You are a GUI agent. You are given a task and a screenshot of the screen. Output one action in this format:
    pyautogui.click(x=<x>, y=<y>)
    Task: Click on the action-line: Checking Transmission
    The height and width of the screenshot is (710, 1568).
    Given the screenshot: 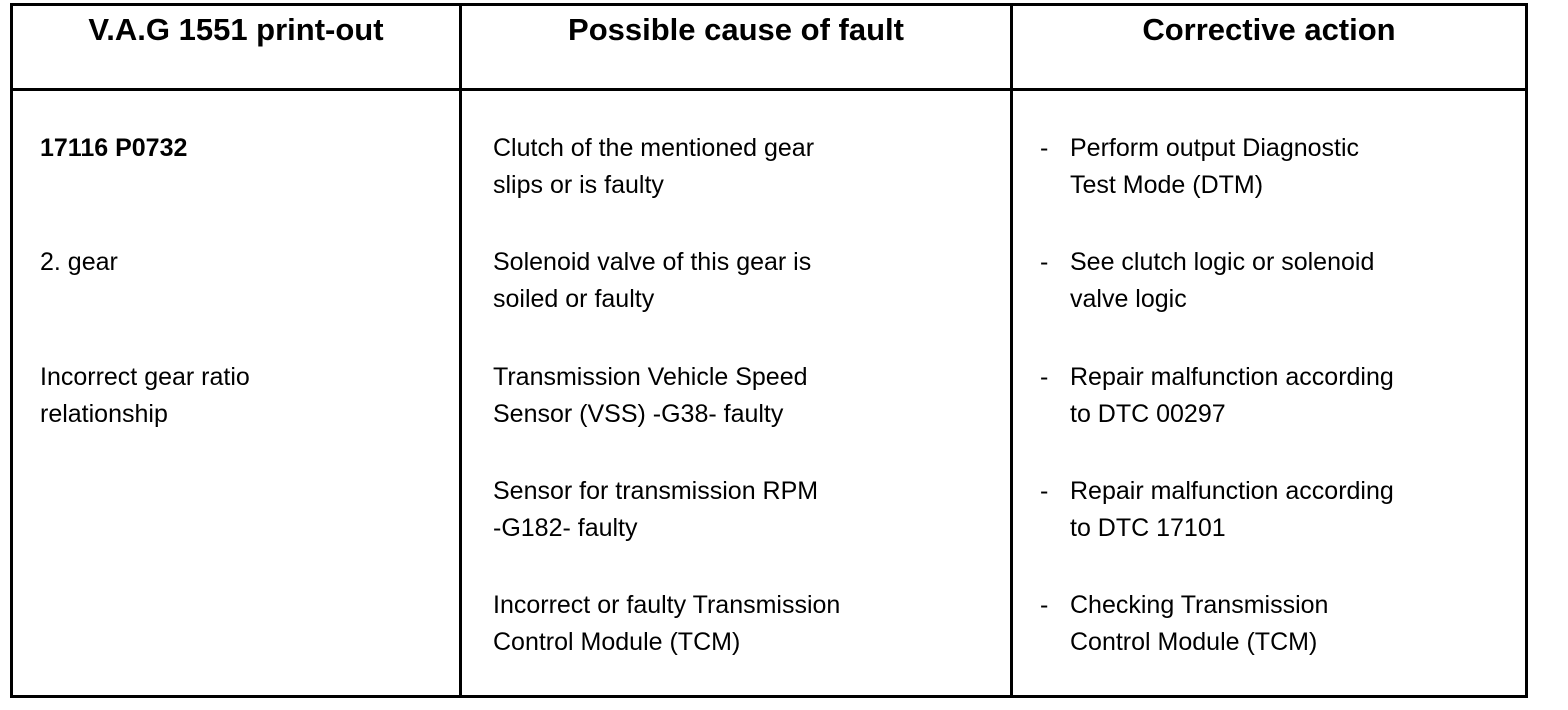 What is the action you would take?
    pyautogui.click(x=1199, y=605)
    